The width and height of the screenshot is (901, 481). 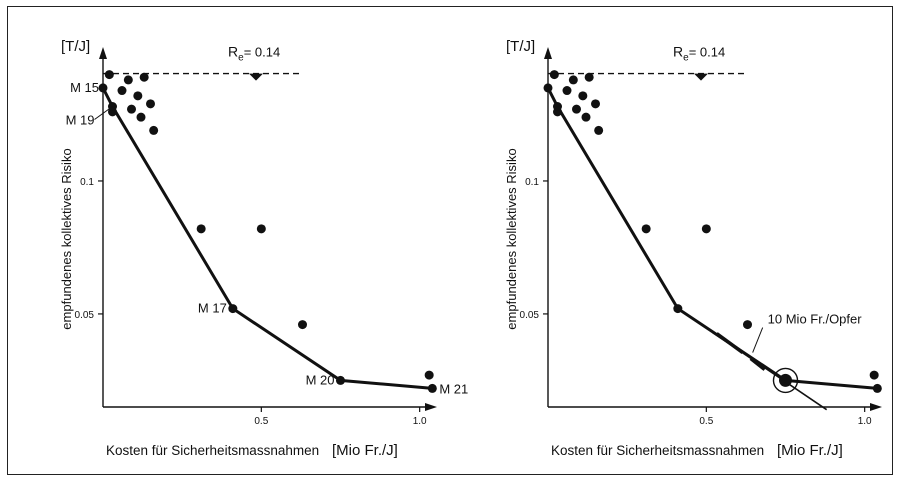 What do you see at coordinates (212, 308) in the screenshot?
I see `frontier-point-label: M 17` at bounding box center [212, 308].